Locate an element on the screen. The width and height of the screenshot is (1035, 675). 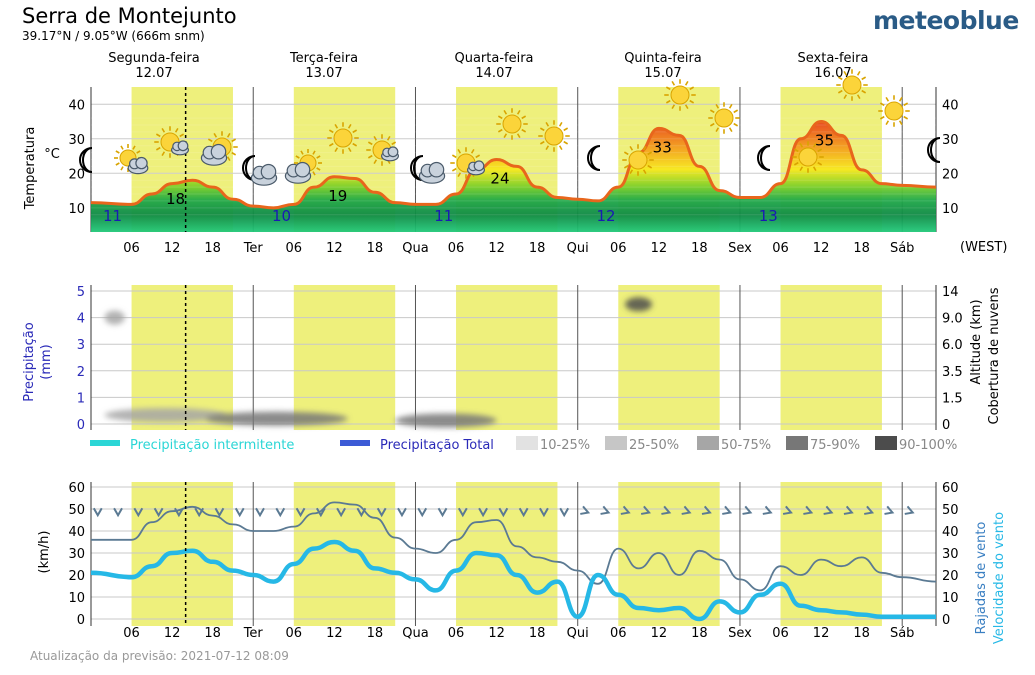
min-temperature-label: 12 is located at coordinates (605, 216).